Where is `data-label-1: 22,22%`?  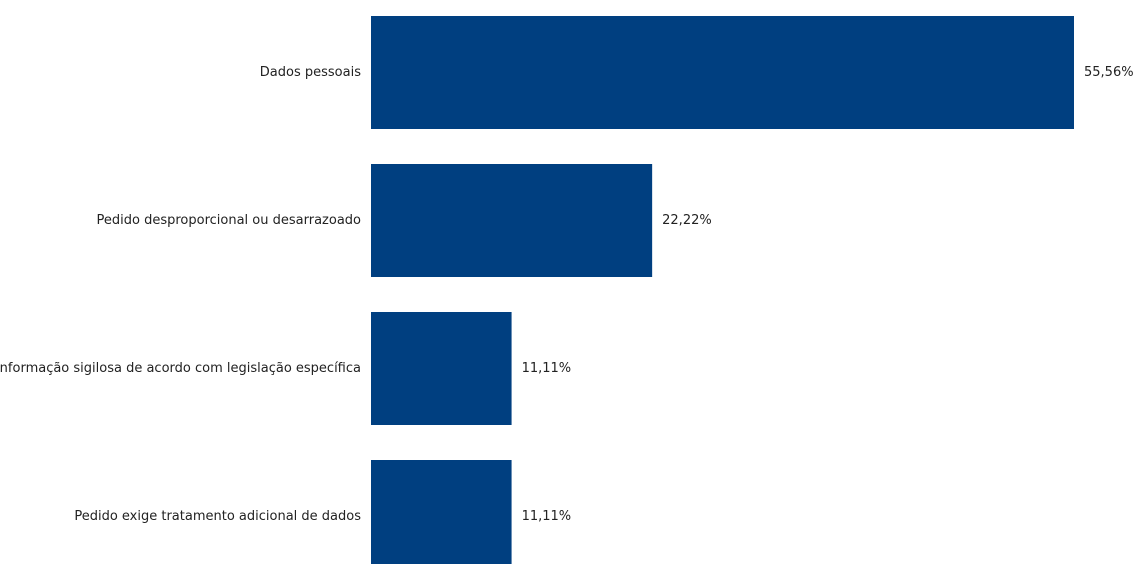
data-label-1: 22,22% is located at coordinates (687, 220).